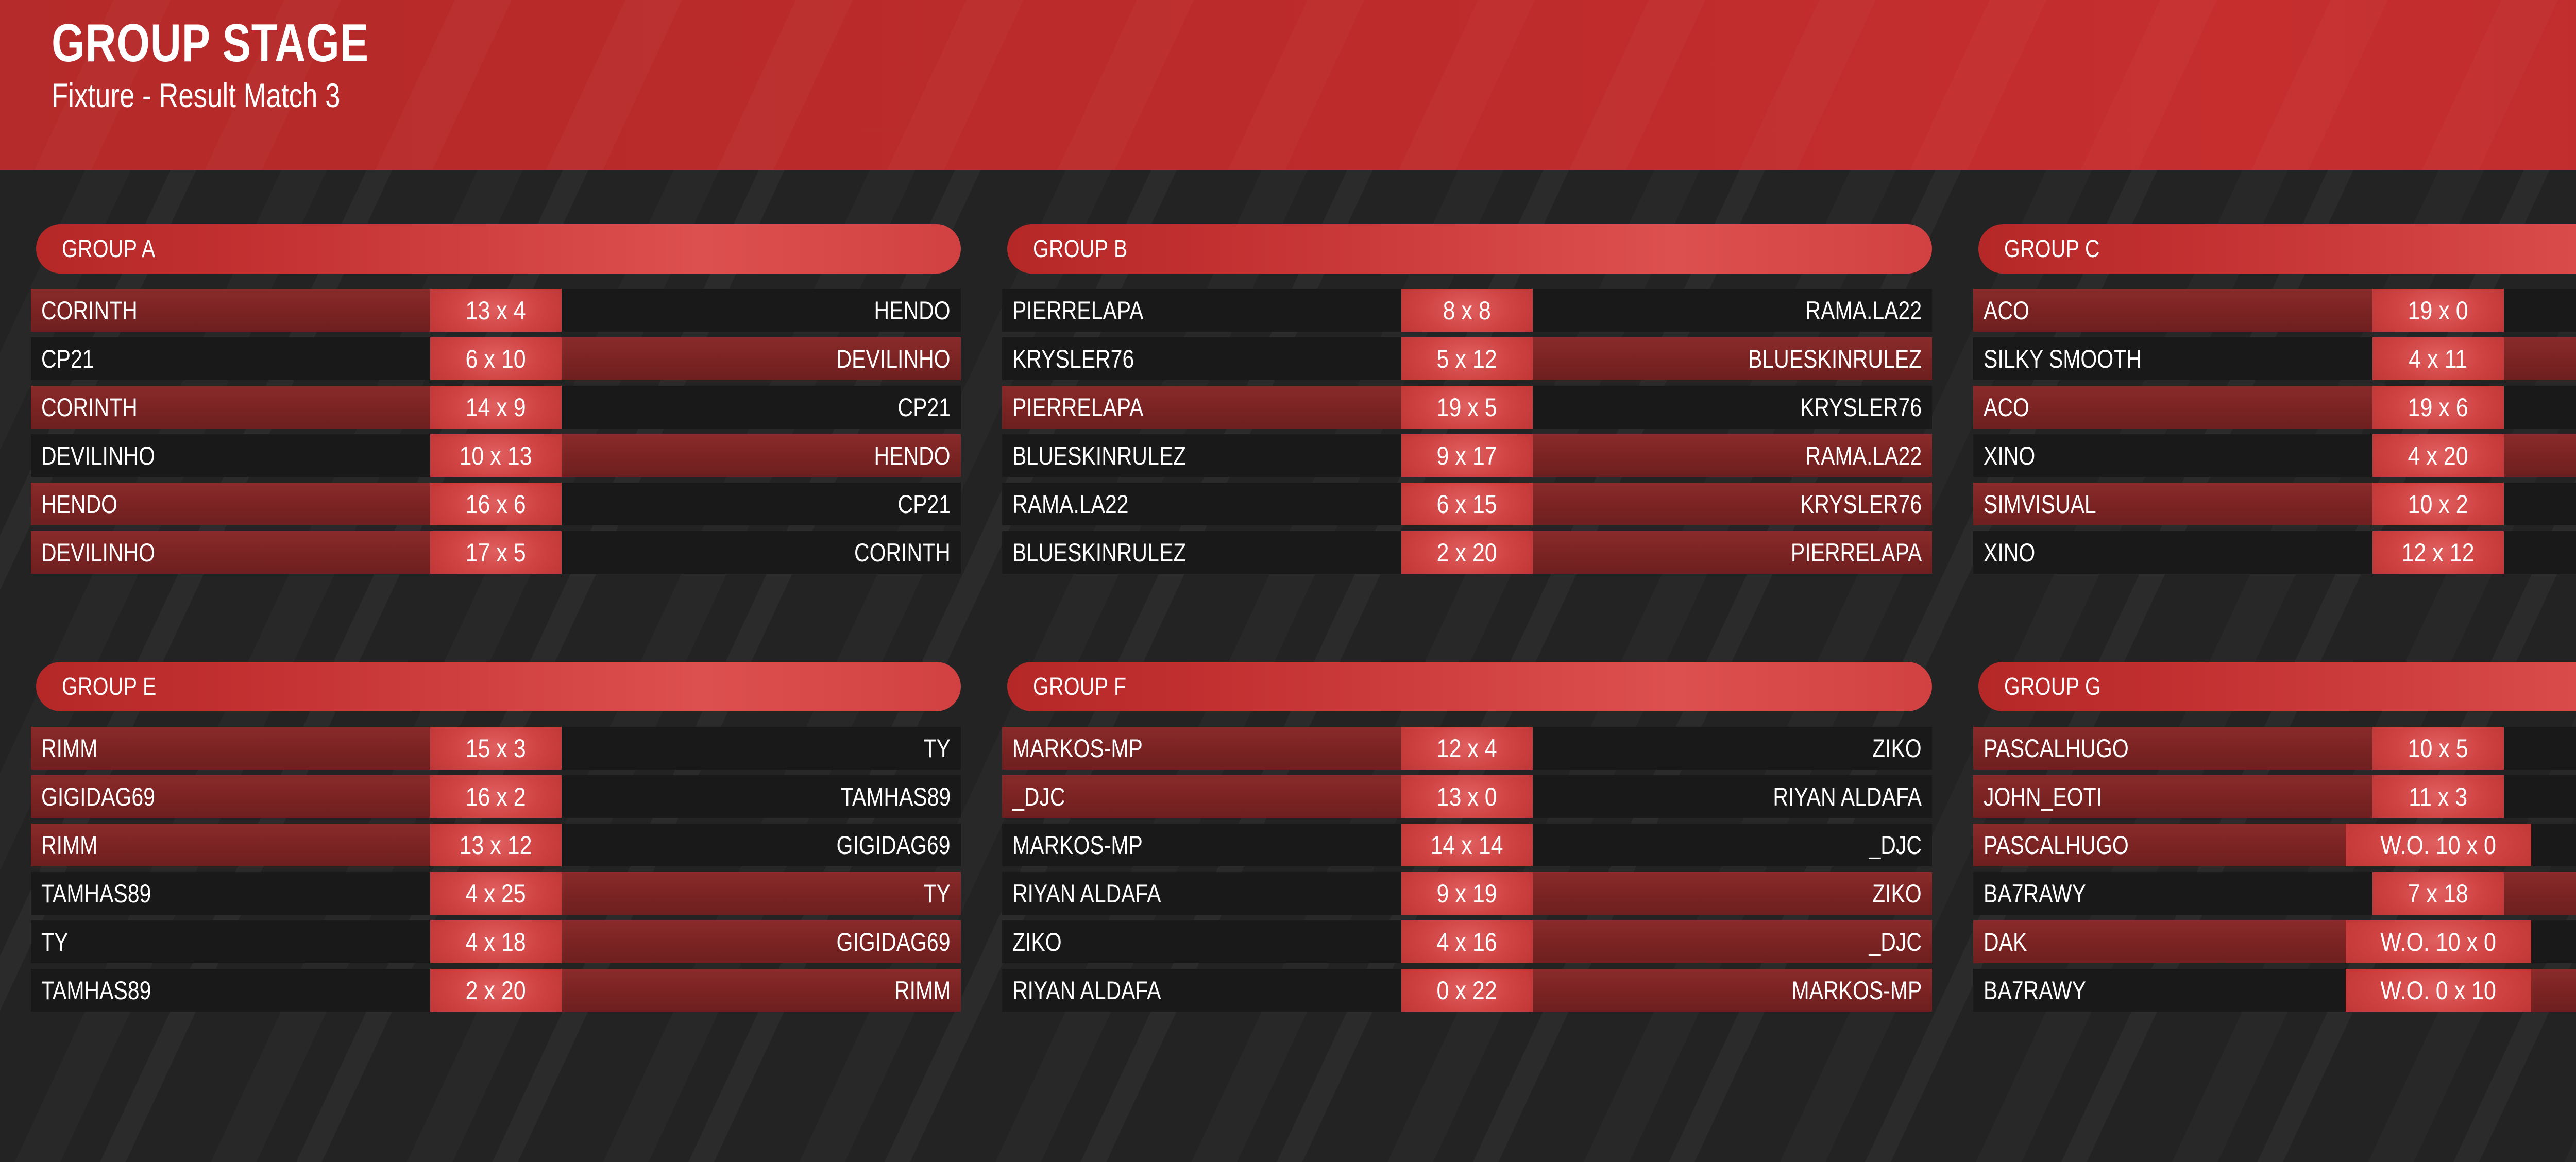  I want to click on match-row: BLUESKINRULEZ 2 x 20 PIERRELAPA, so click(1467, 552).